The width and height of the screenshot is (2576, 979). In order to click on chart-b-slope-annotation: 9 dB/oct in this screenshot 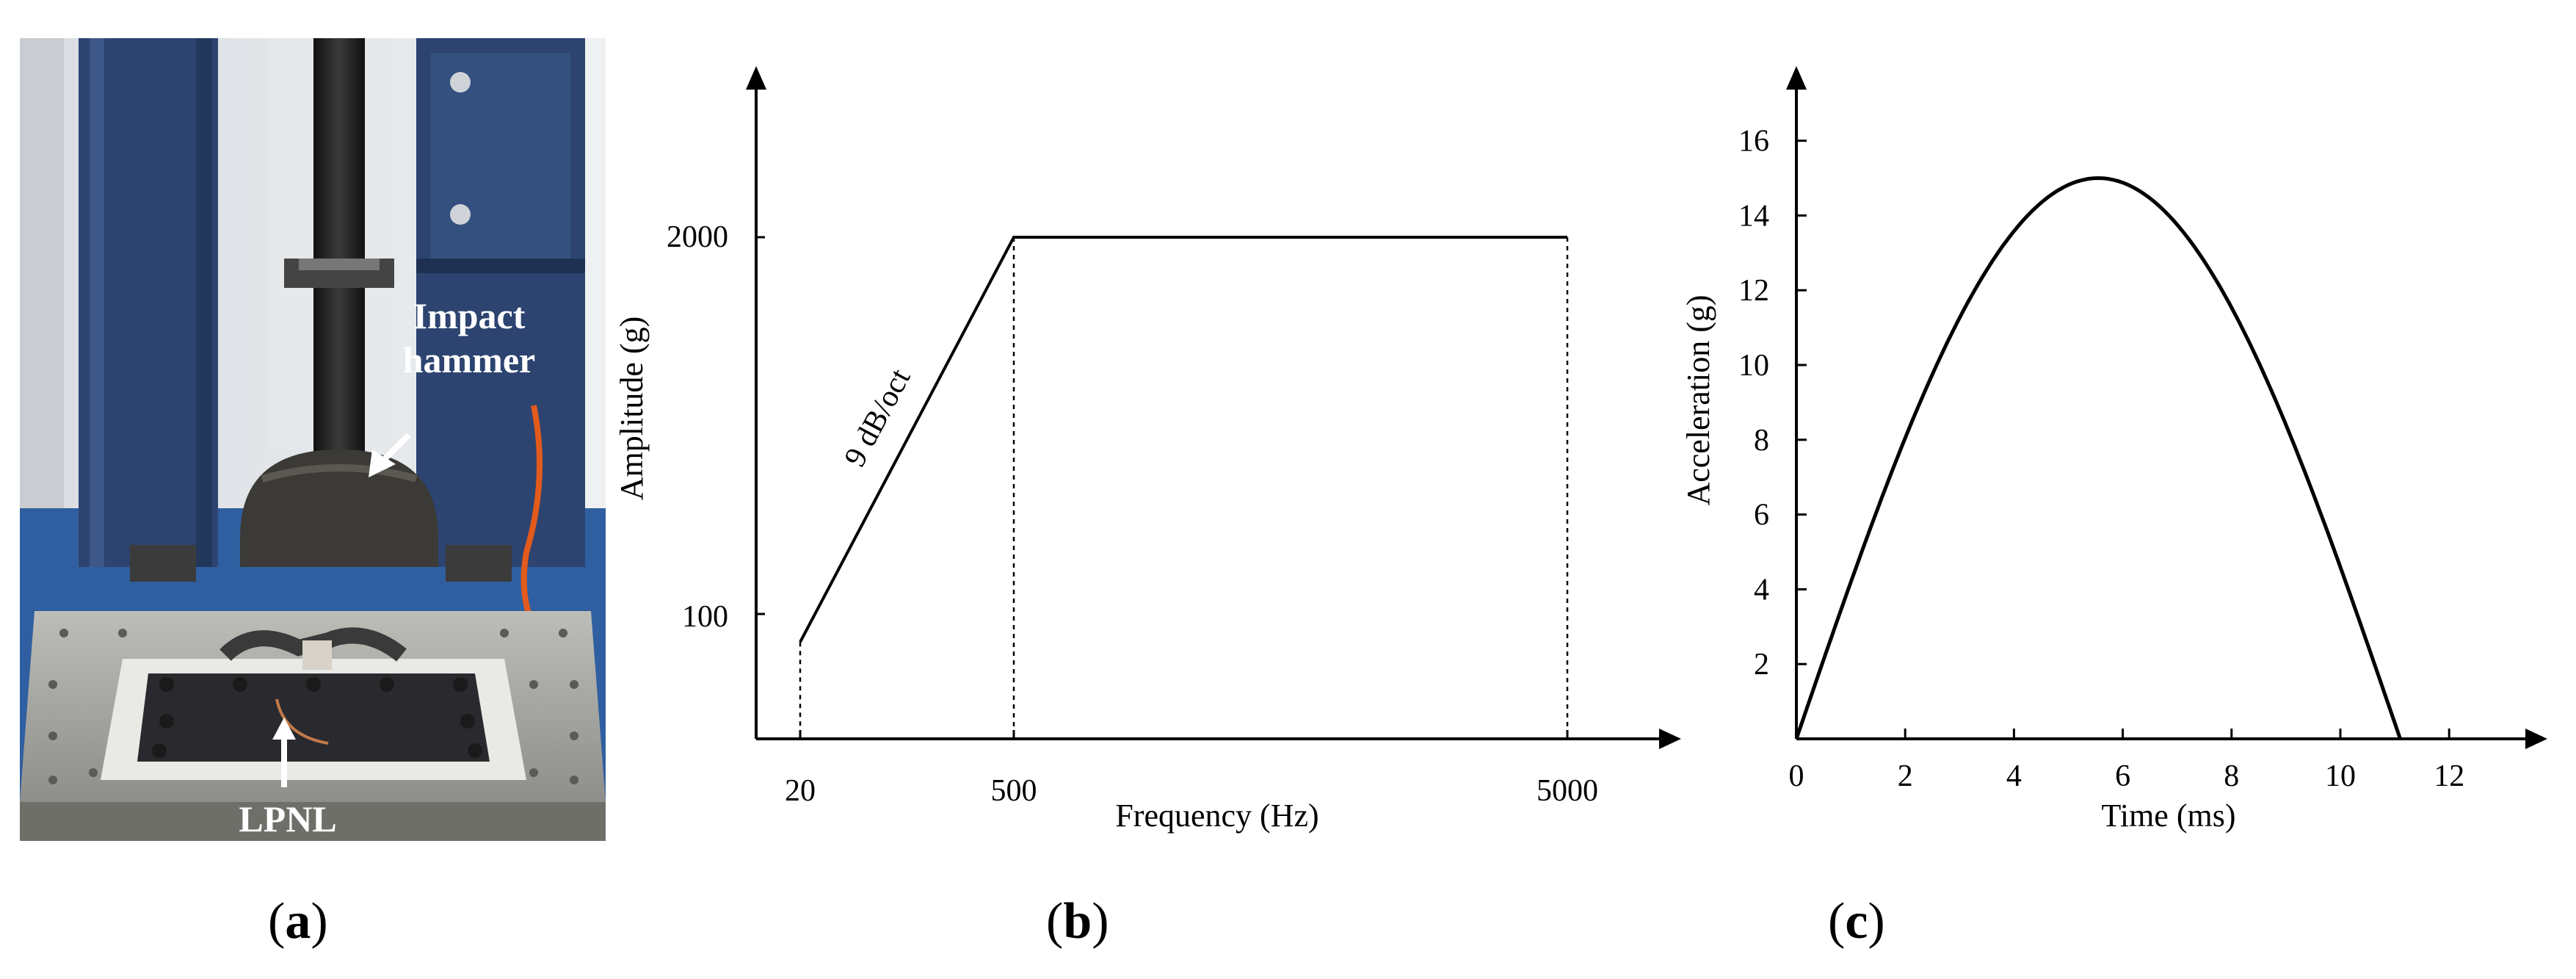, I will do `click(878, 417)`.